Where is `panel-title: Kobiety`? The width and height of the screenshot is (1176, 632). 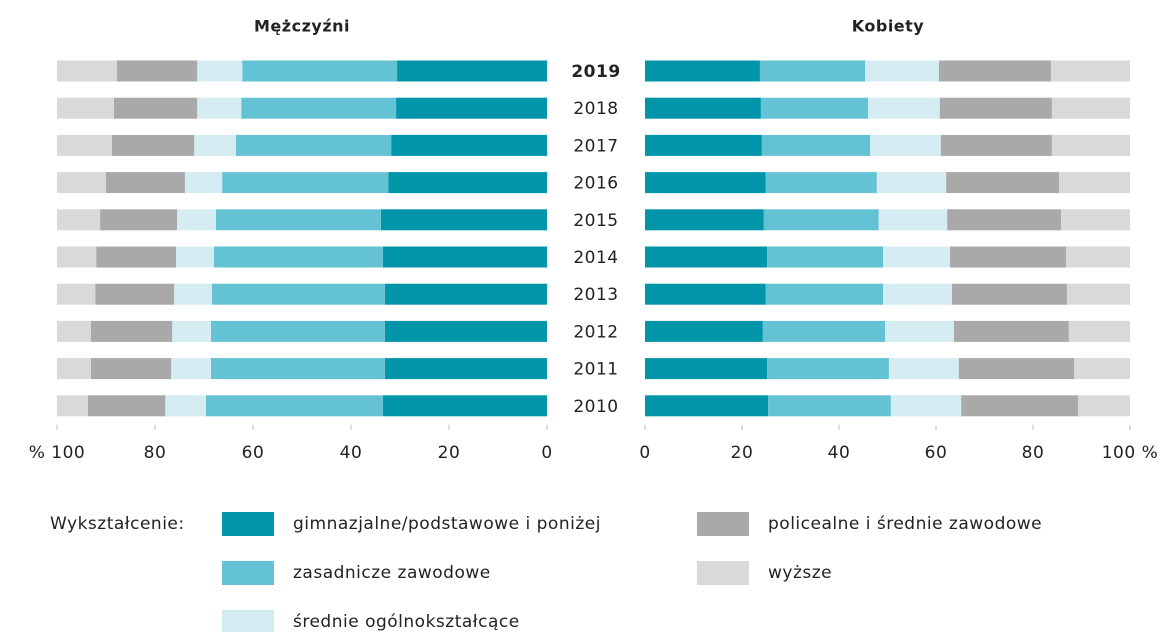
panel-title: Kobiety is located at coordinates (888, 26).